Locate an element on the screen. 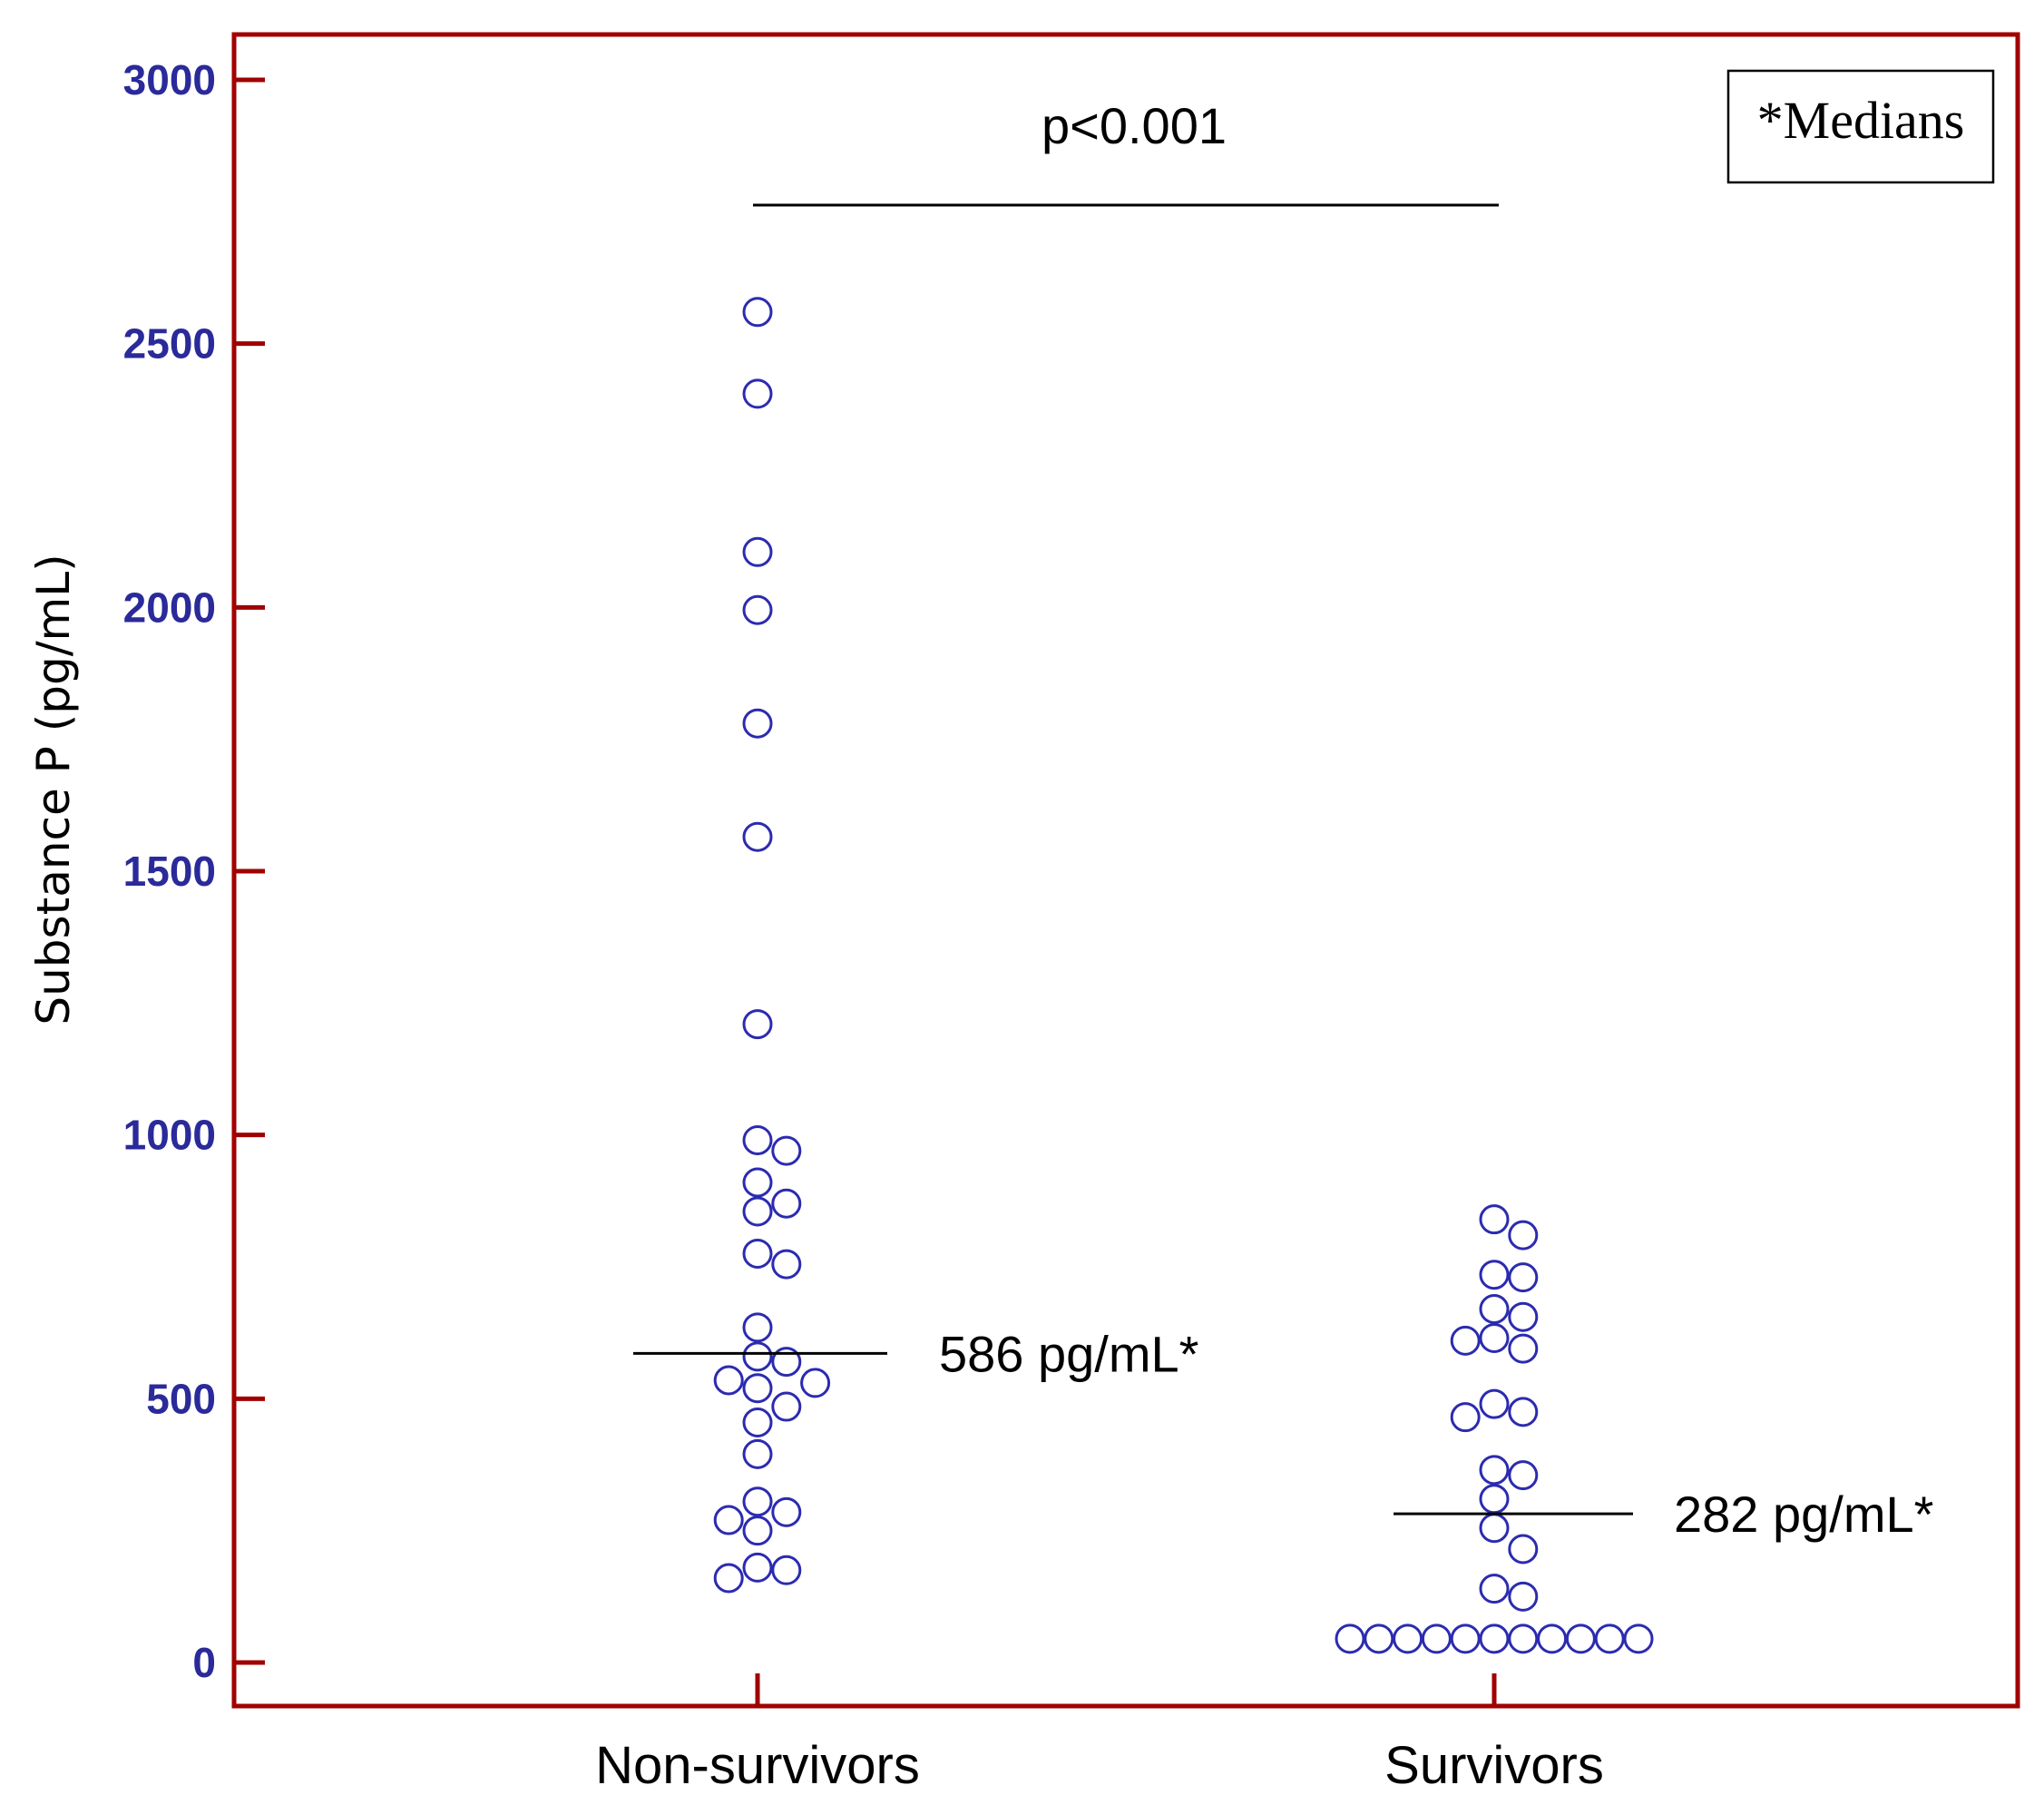 The height and width of the screenshot is (1795, 2044). x-tick-label: Non-survivors is located at coordinates (757, 1765).